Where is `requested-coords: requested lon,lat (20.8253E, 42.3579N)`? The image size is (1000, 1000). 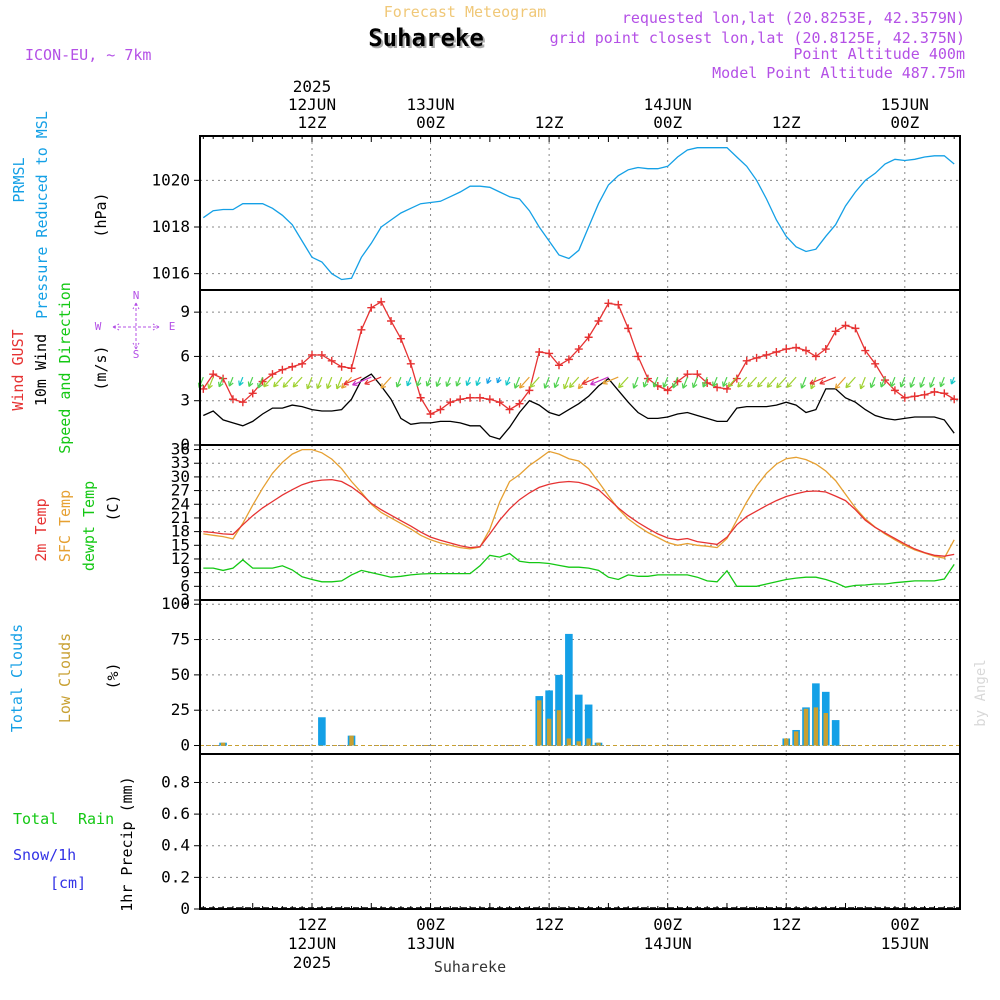
requested-coords: requested lon,lat (20.8253E, 42.3579N) is located at coordinates (793, 18).